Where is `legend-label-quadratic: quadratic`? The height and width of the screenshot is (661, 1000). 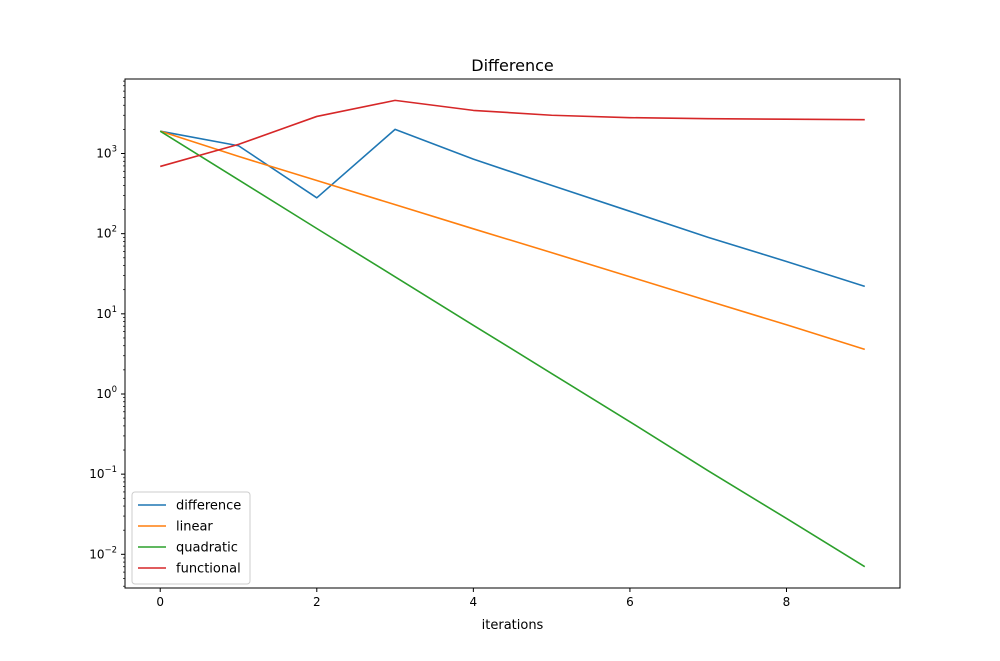
legend-label-quadratic: quadratic is located at coordinates (207, 548).